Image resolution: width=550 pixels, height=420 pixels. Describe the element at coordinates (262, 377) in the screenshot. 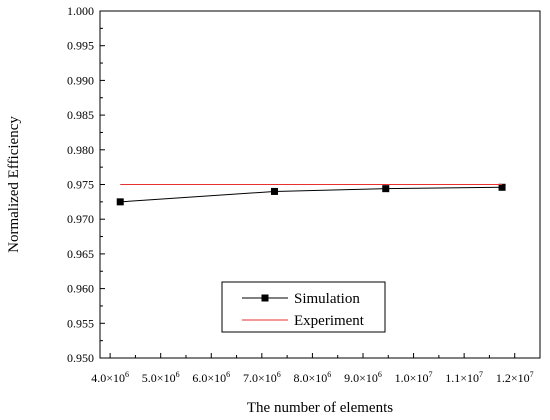

I see `x-tick-label: 7.0×10⁶` at that location.